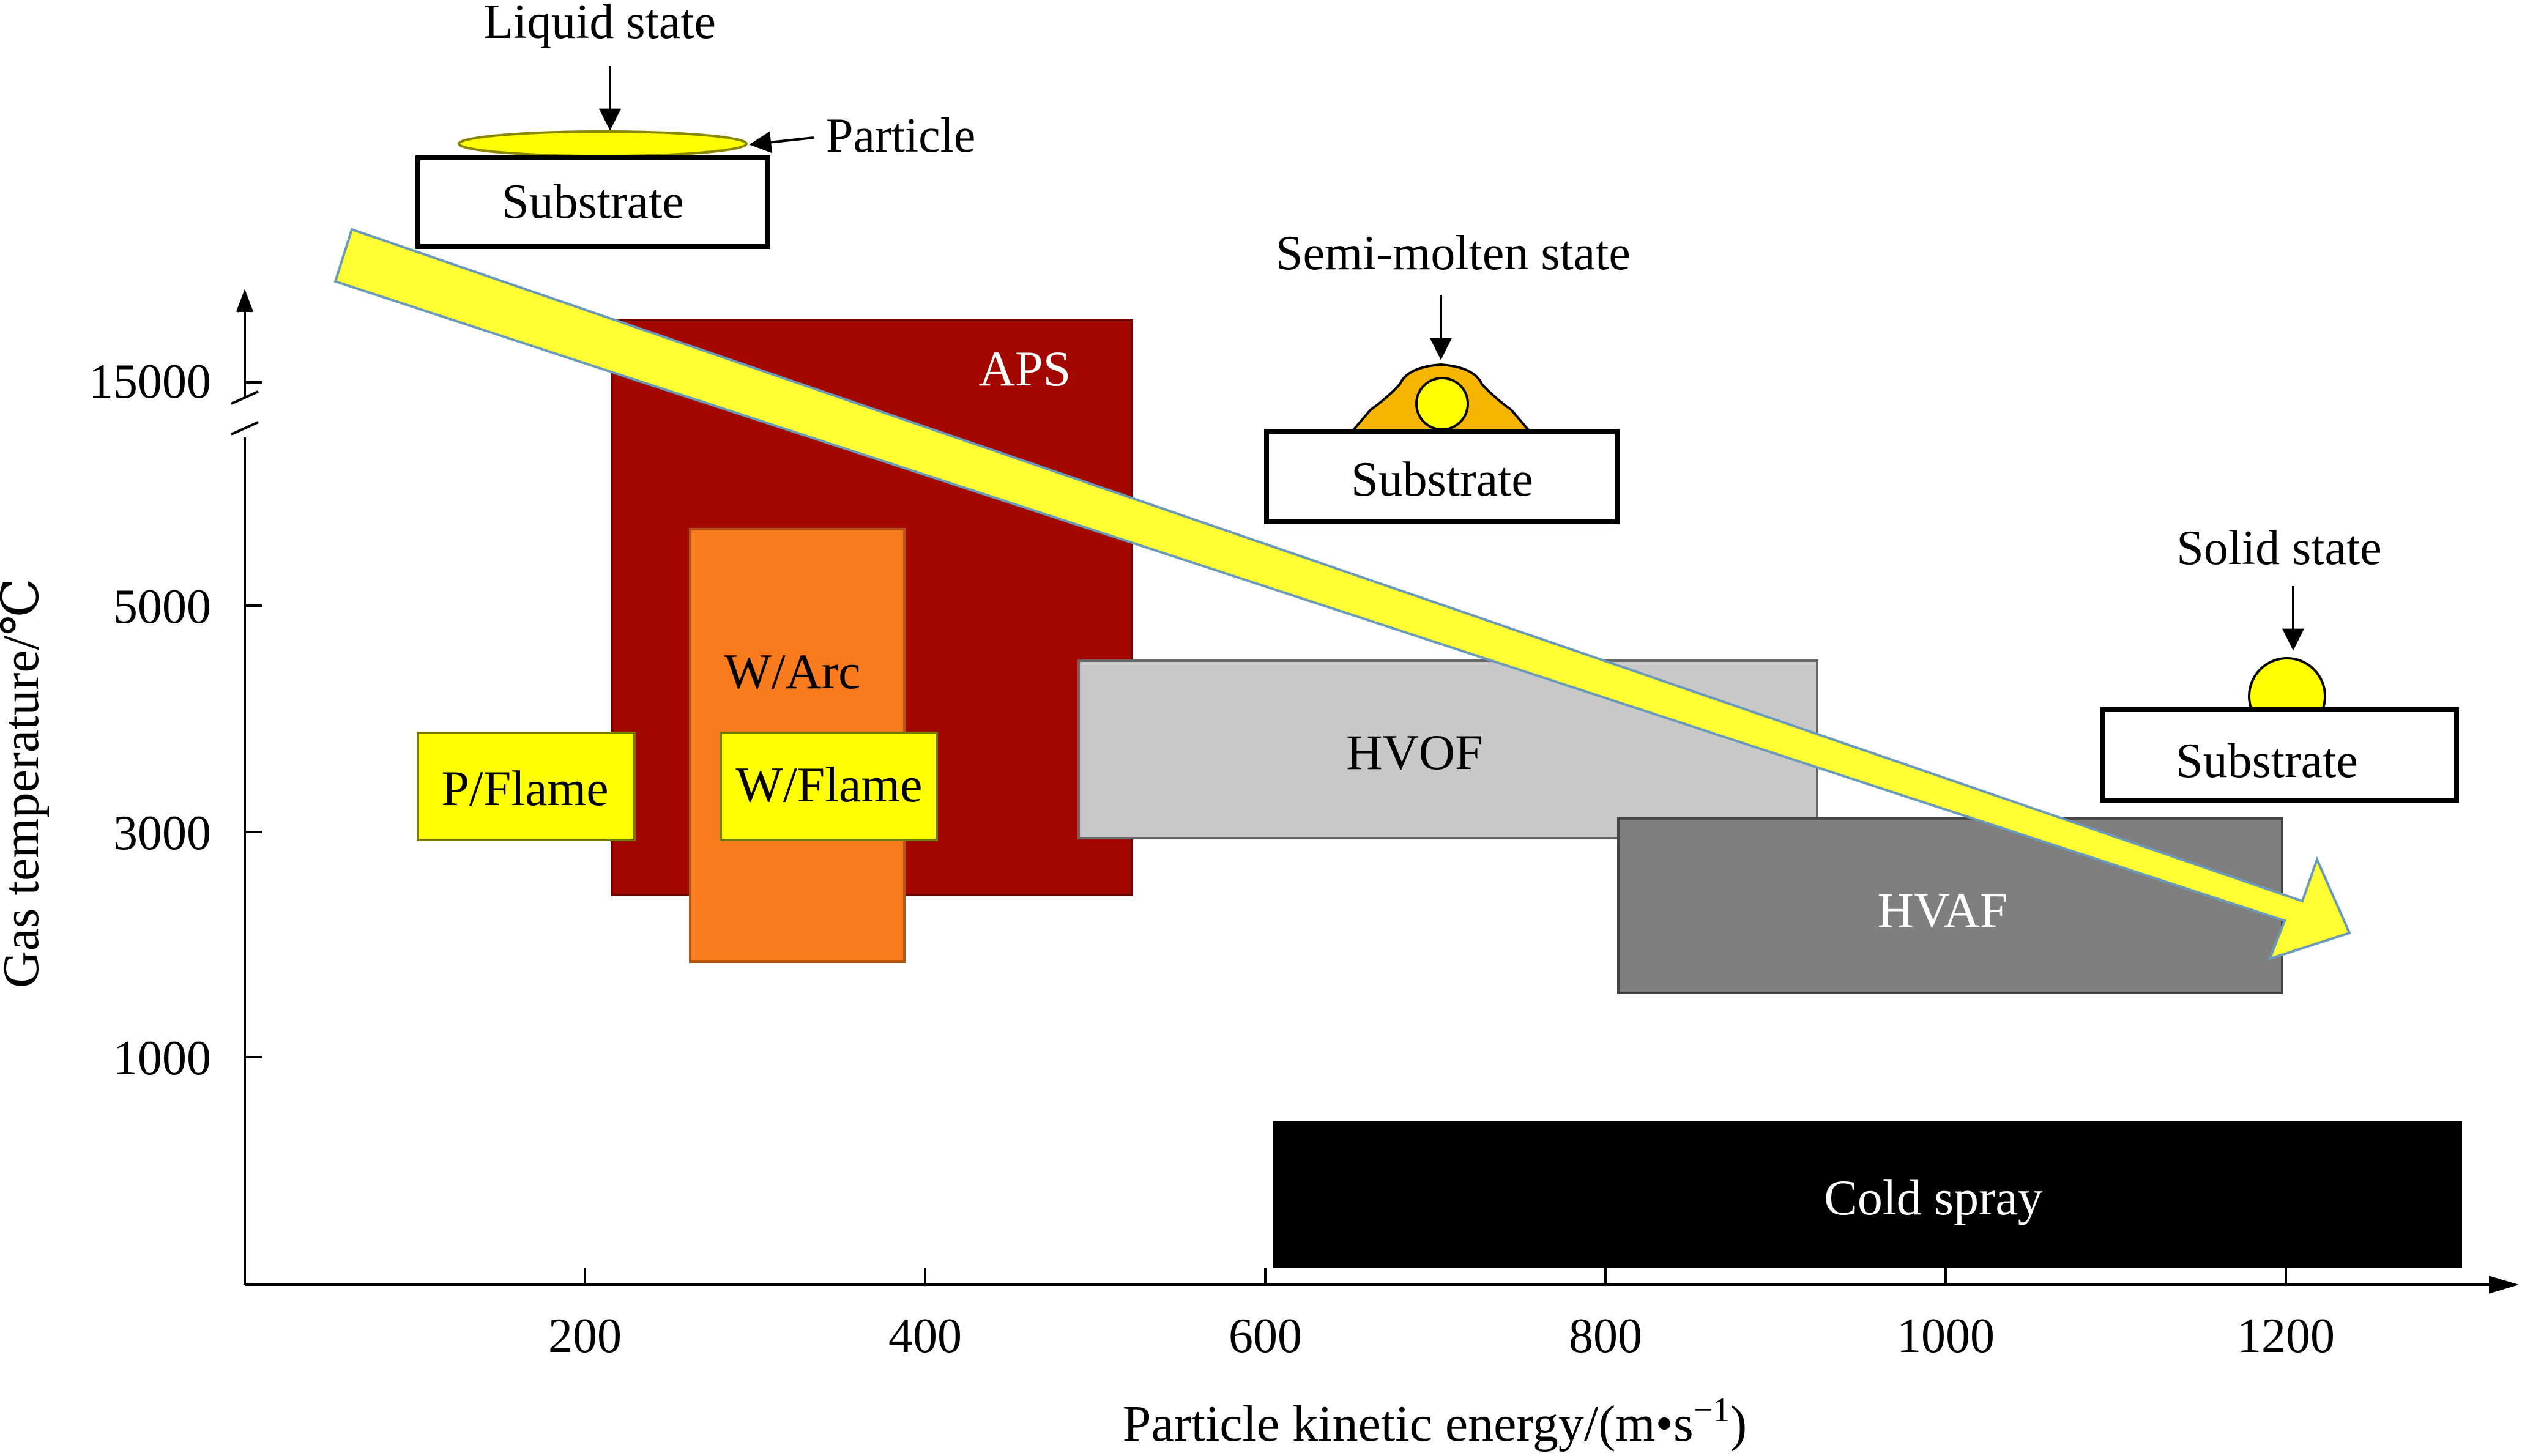 The height and width of the screenshot is (1456, 2522). I want to click on w-flame-region, so click(829, 787).